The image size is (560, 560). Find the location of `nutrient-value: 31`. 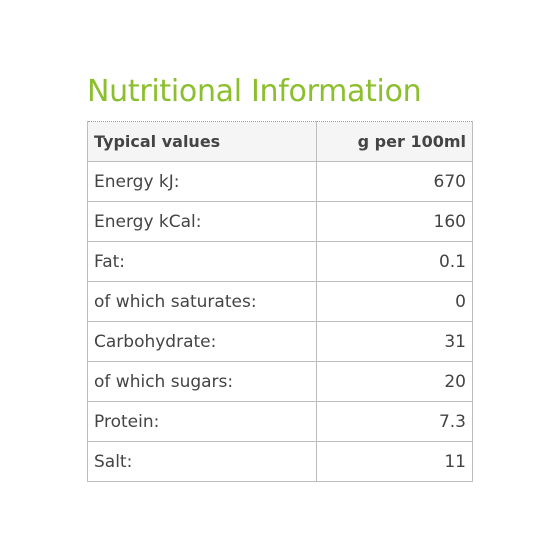

nutrient-value: 31 is located at coordinates (394, 341).